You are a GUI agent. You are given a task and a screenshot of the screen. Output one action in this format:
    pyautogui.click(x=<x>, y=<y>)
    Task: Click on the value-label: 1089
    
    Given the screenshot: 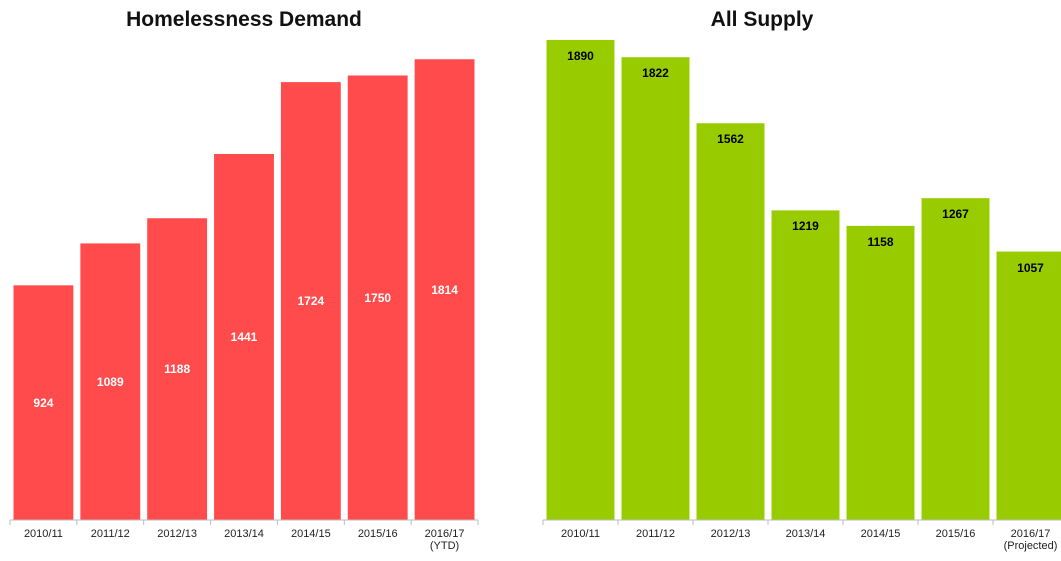 What is the action you would take?
    pyautogui.click(x=110, y=381)
    